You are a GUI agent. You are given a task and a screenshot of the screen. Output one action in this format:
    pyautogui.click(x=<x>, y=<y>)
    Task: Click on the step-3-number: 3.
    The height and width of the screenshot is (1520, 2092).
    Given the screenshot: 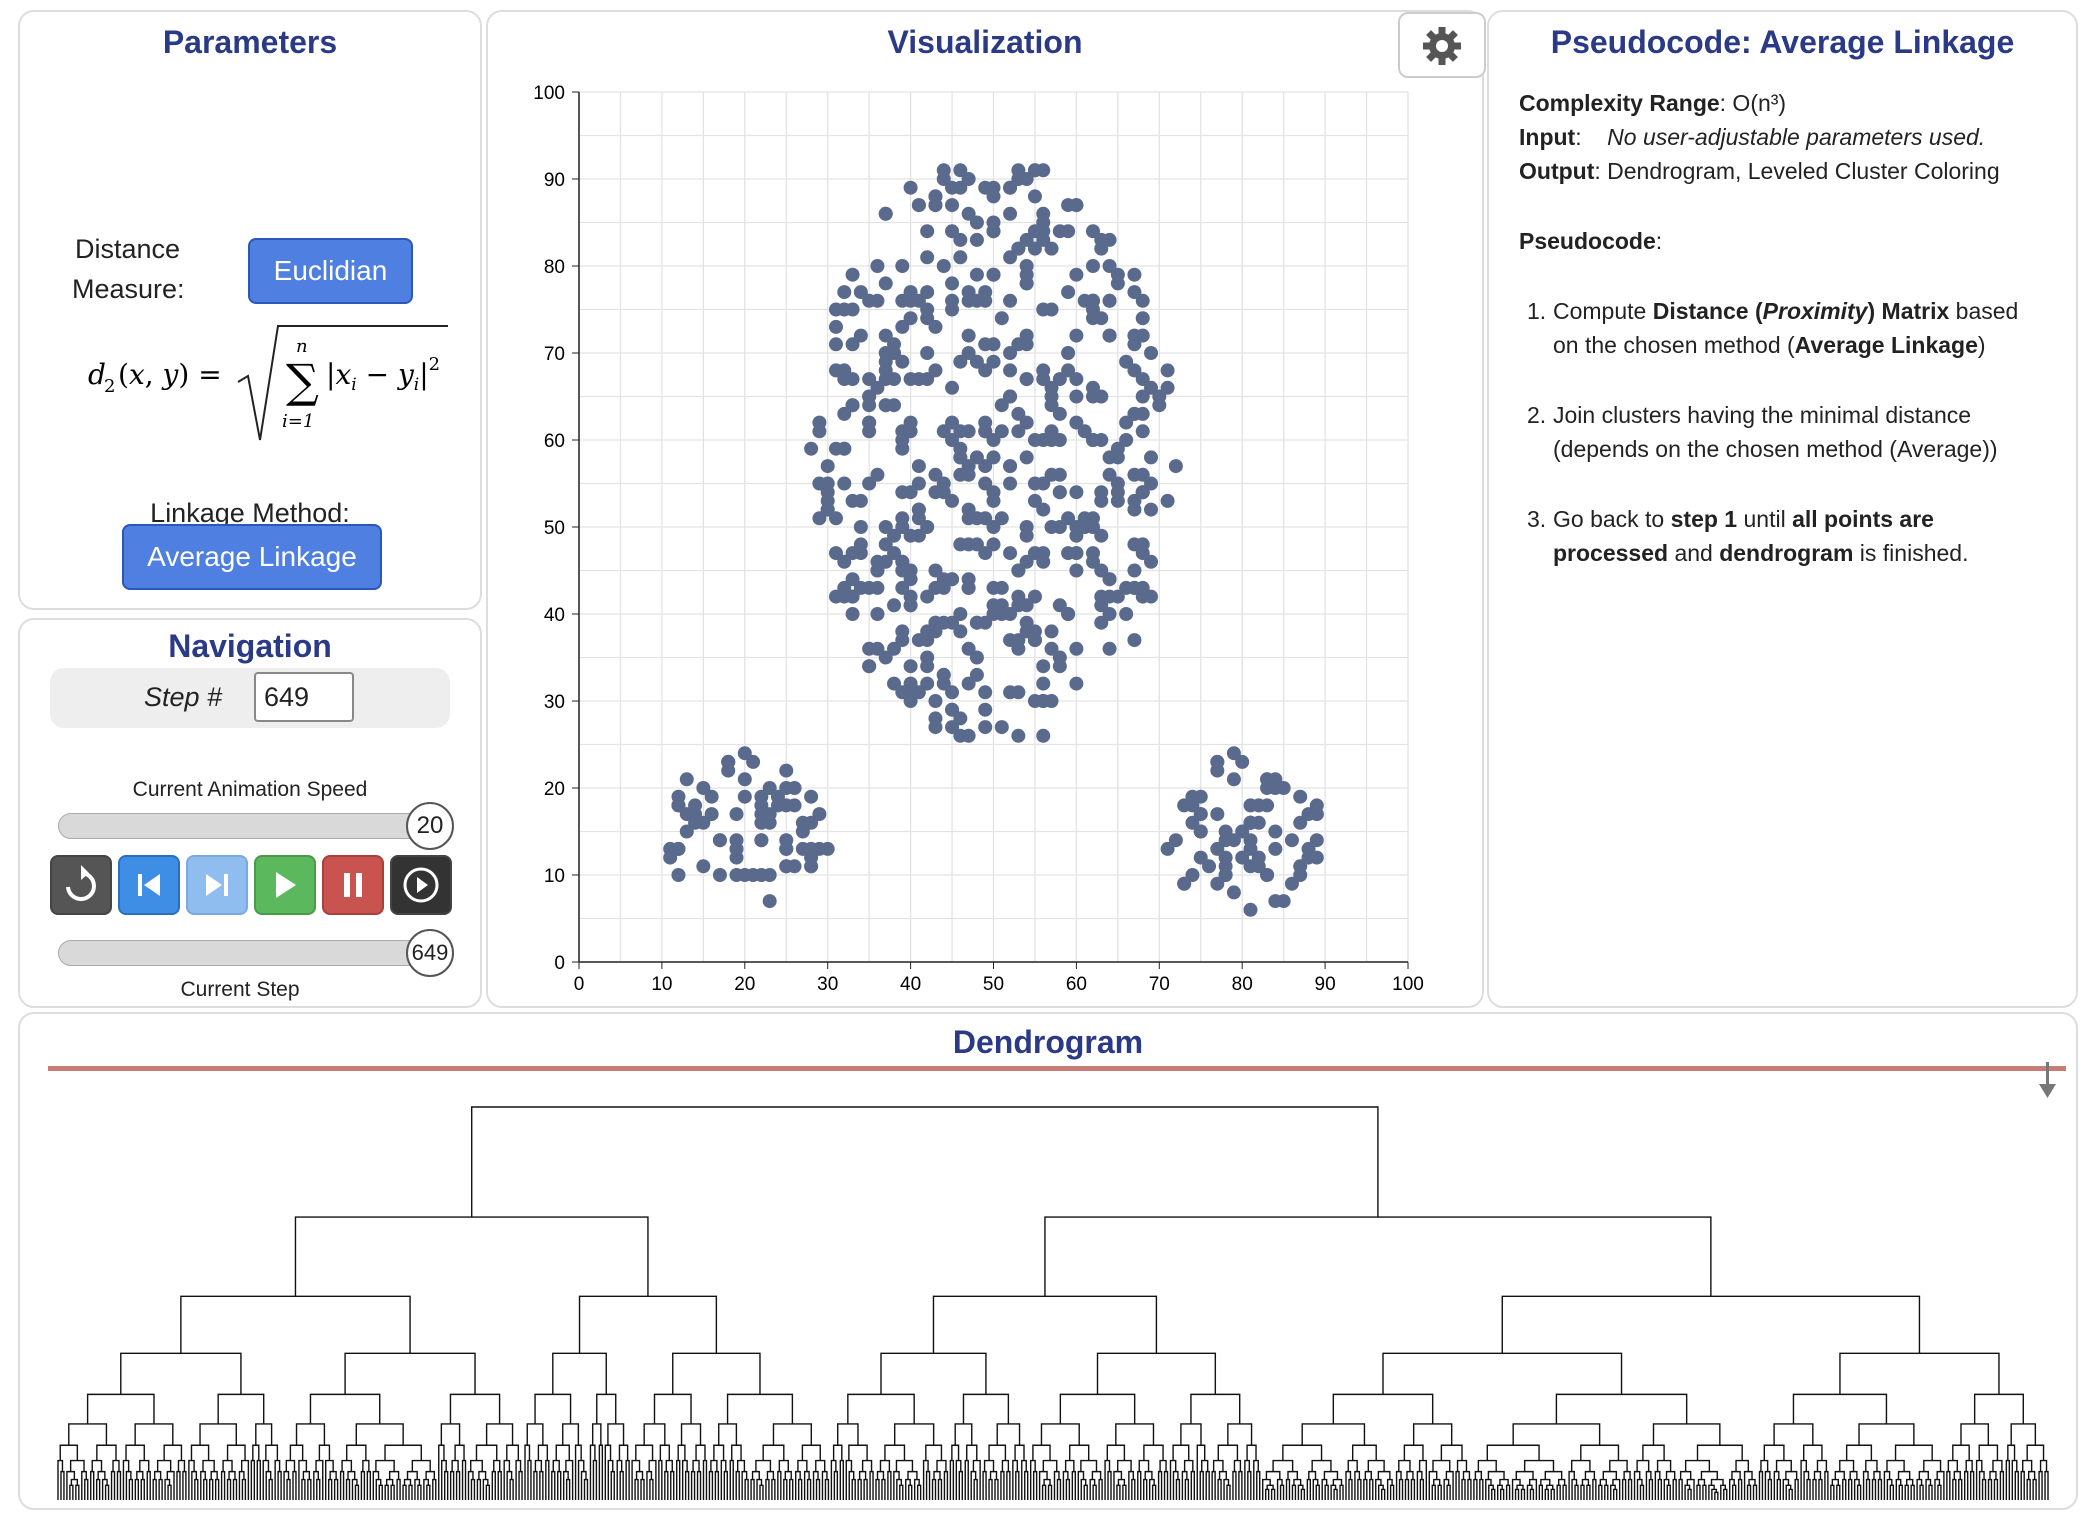 What is the action you would take?
    pyautogui.click(x=1537, y=519)
    